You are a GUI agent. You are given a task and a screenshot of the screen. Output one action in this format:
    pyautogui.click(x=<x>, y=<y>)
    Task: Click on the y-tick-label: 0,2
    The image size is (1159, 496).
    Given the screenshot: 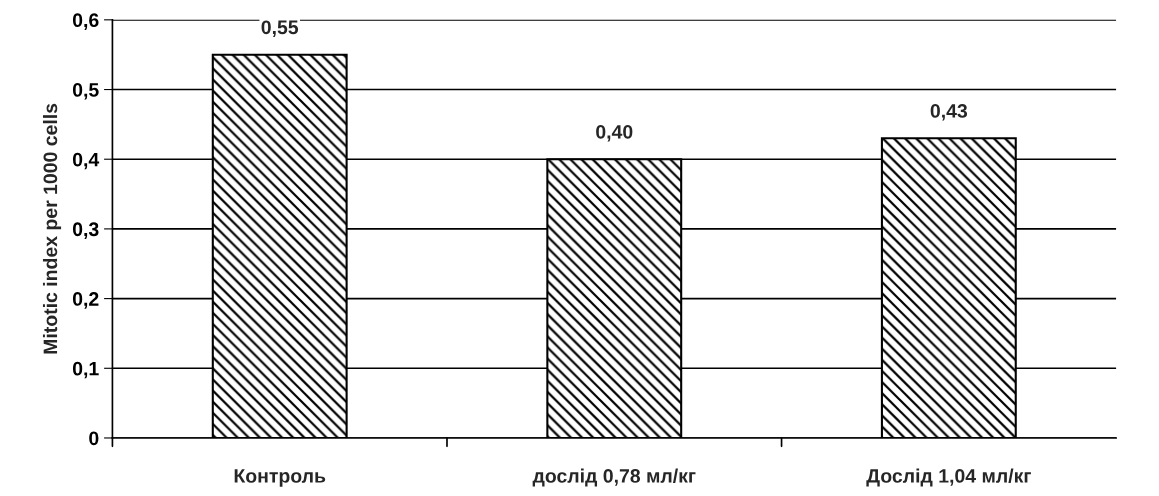 What is the action you would take?
    pyautogui.click(x=85, y=300)
    